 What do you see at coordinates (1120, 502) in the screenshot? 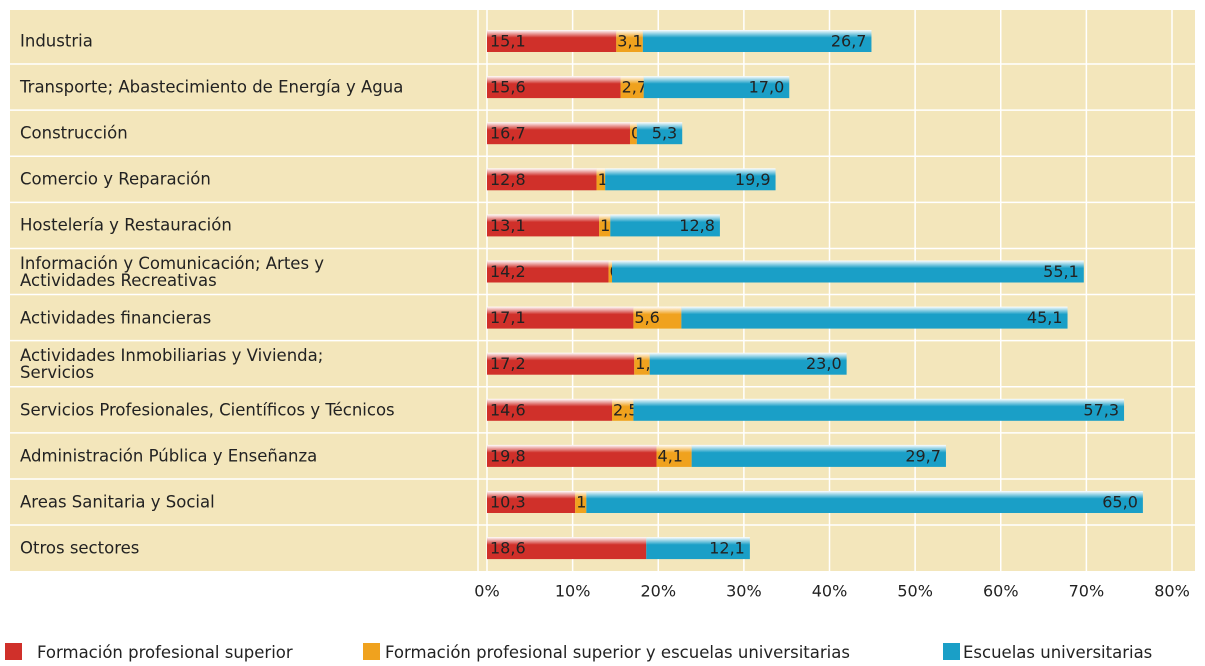
I see `data-label: 65,0` at bounding box center [1120, 502].